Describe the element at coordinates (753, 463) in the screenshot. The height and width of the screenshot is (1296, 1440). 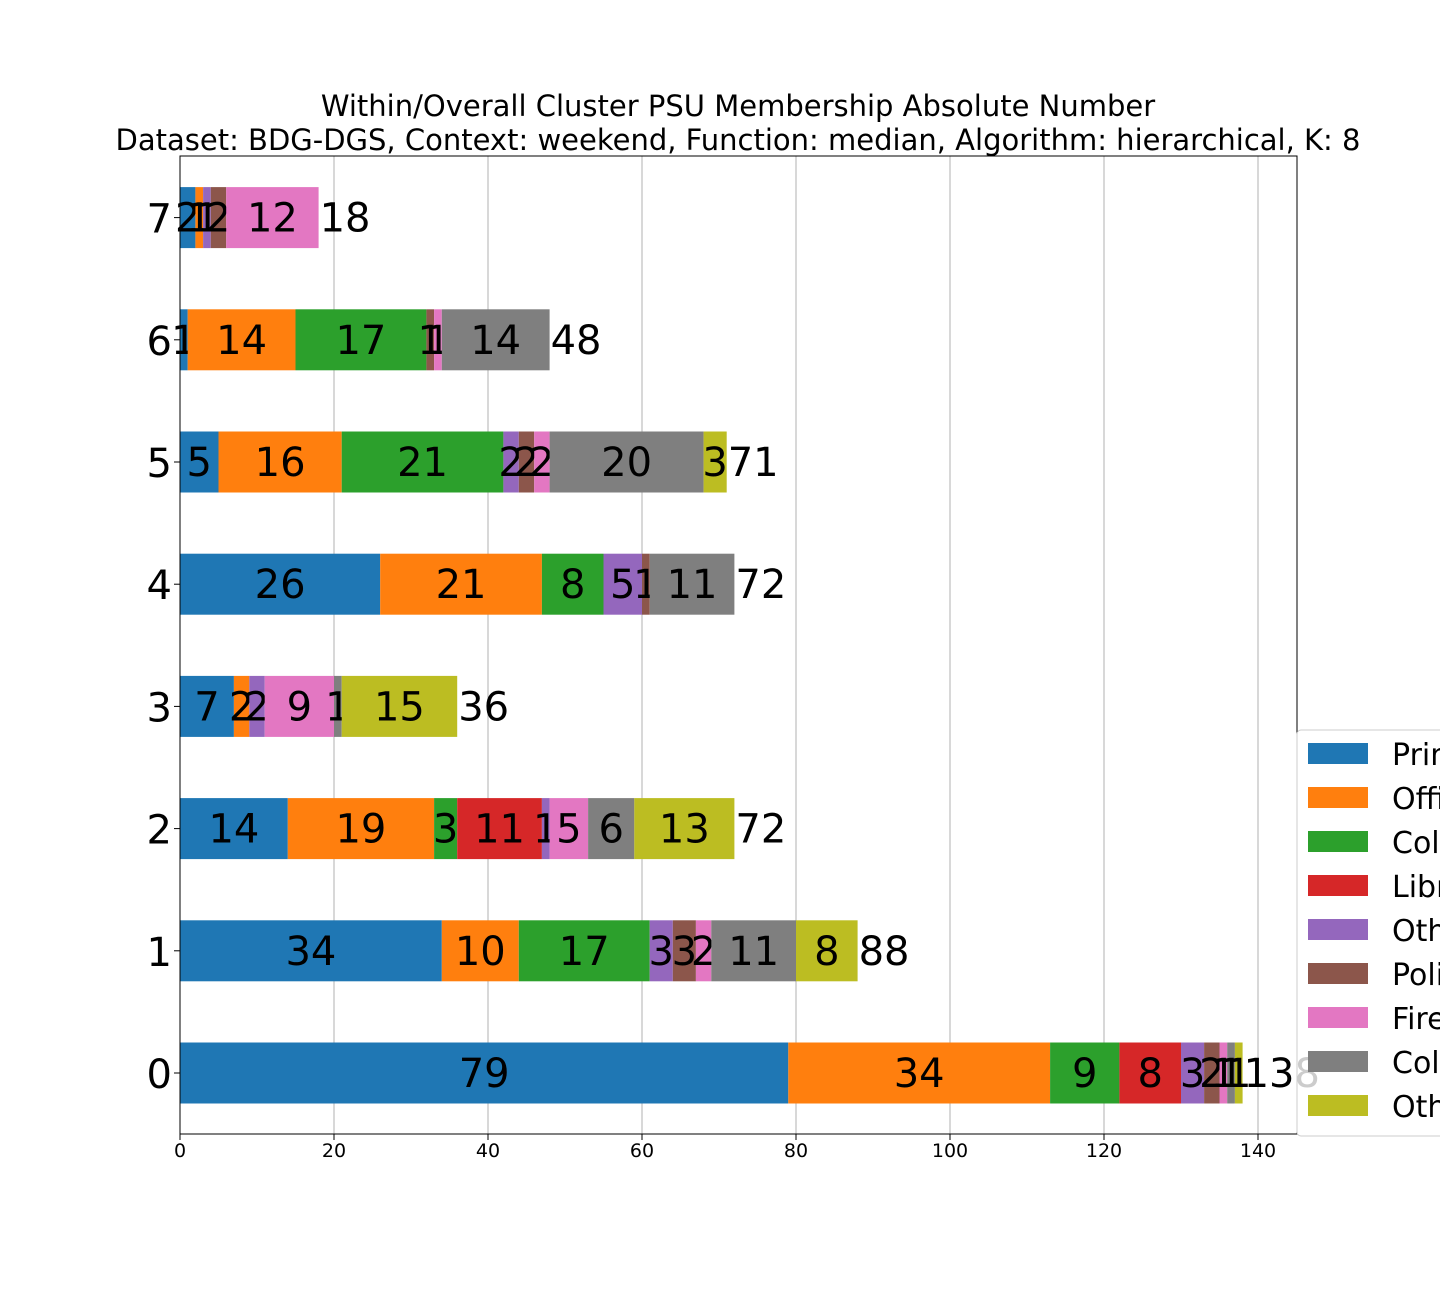
I see `bar-total-label: 71` at that location.